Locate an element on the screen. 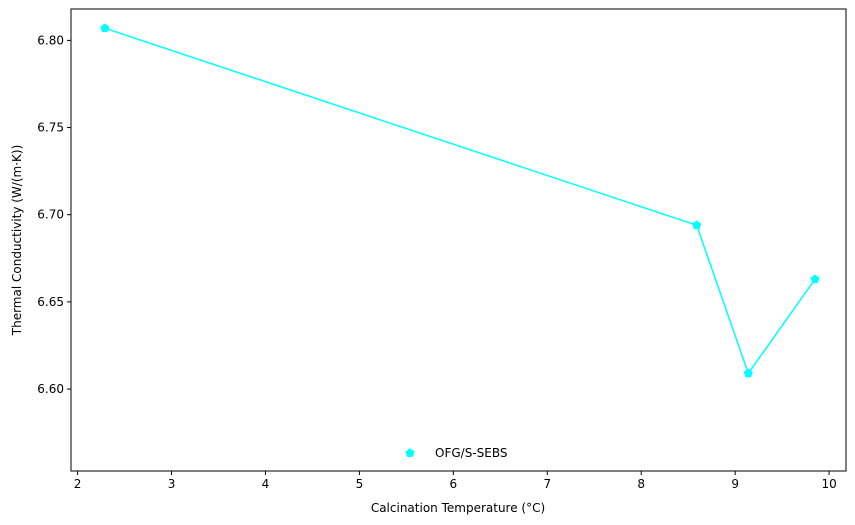 The image size is (855, 525). x-axis-label: Calcination Temperature (°C) is located at coordinates (458, 508).